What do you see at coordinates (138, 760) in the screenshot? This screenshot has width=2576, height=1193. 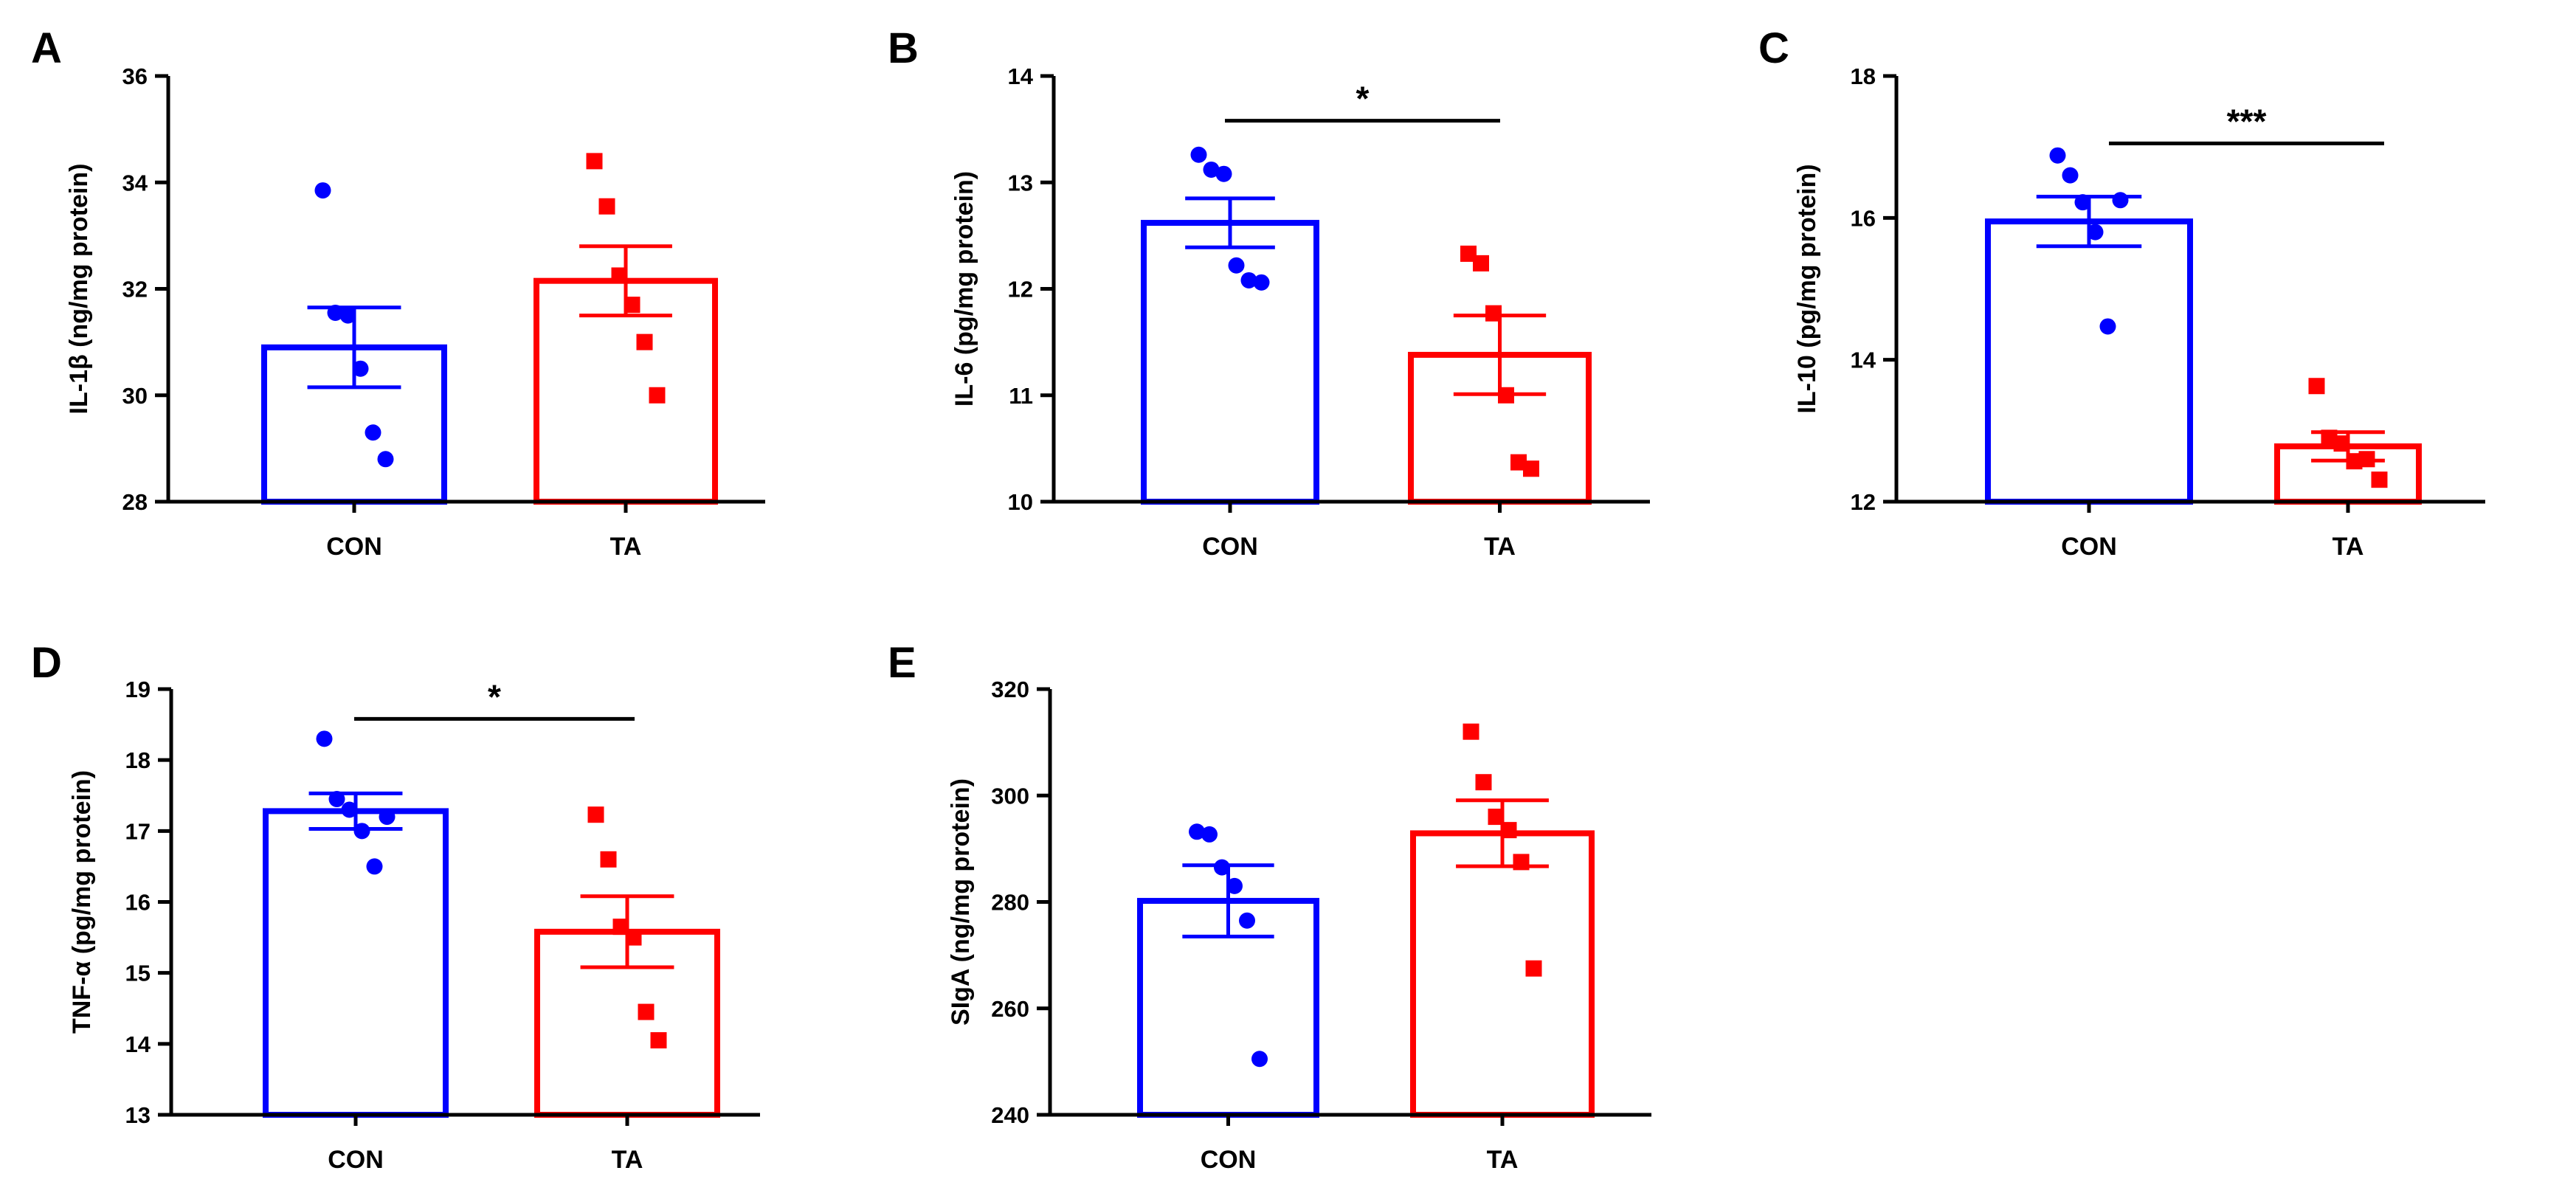 I see `y-tick-label-d: 18` at bounding box center [138, 760].